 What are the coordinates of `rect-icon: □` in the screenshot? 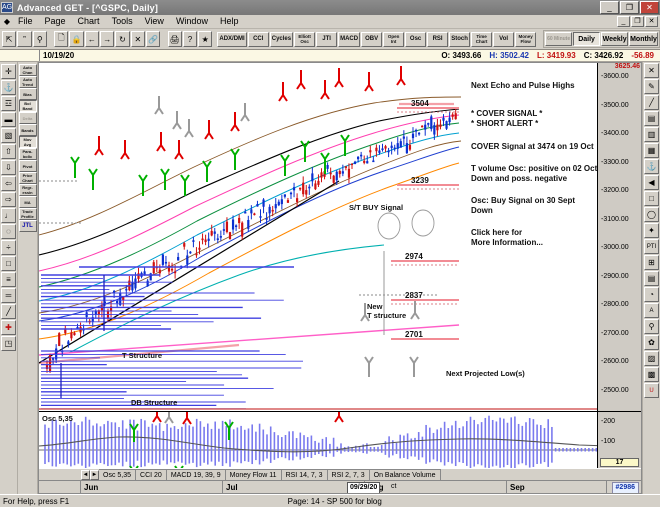 It's located at (8, 263).